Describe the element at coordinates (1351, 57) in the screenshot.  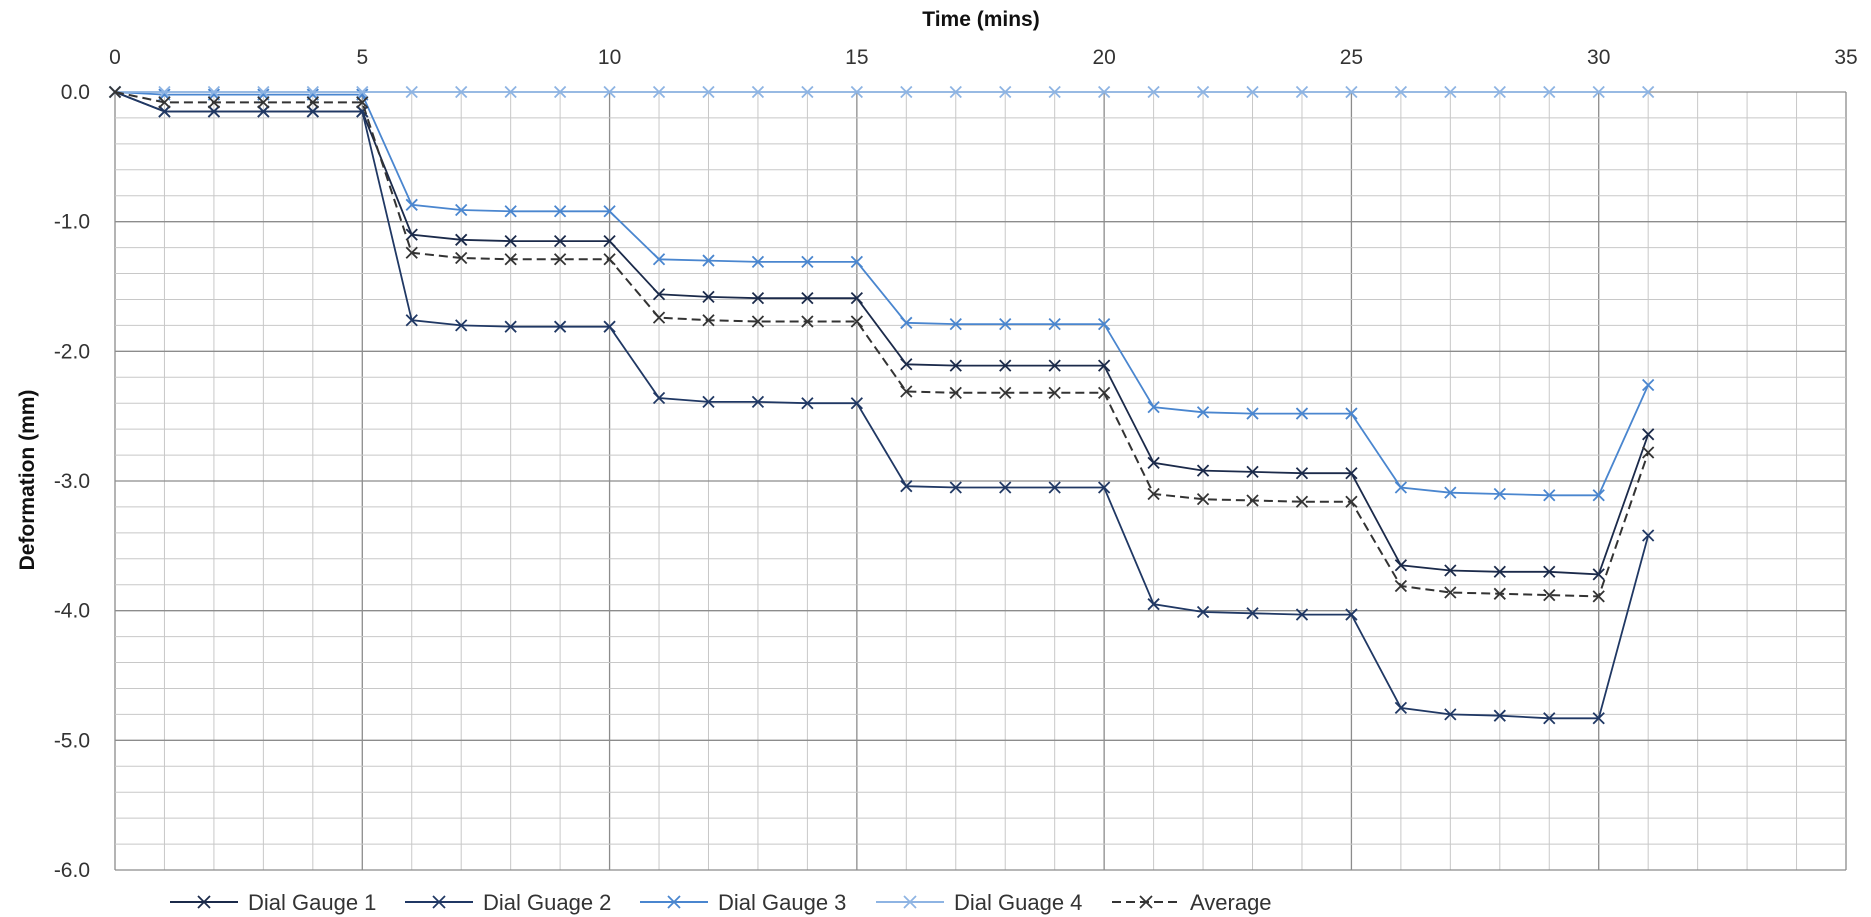
I see `x-tick-label: 25` at that location.